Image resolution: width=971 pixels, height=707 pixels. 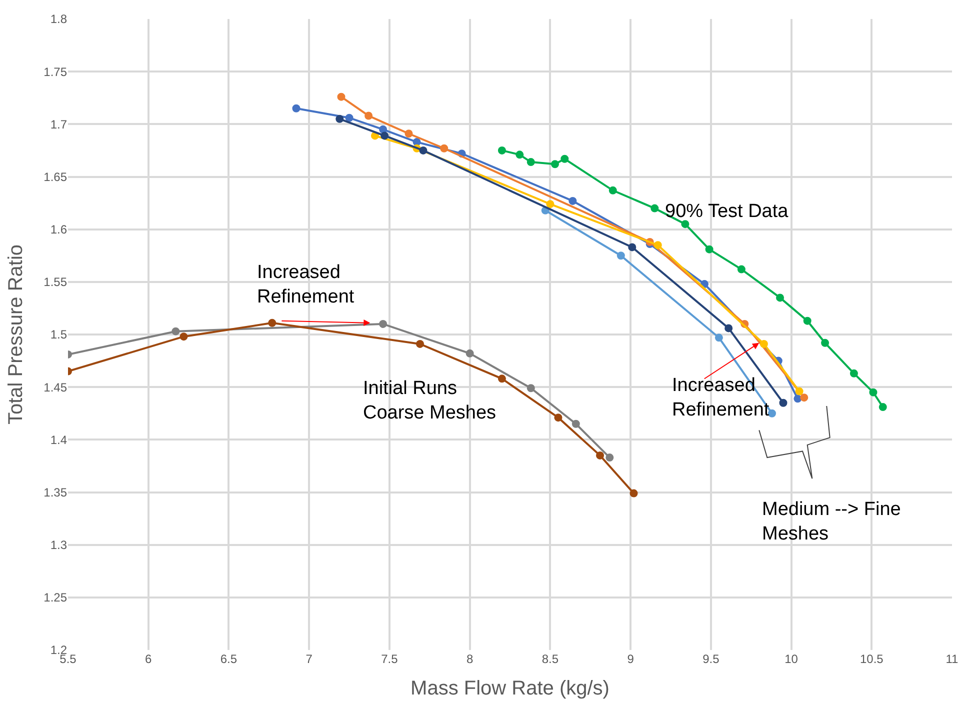 What do you see at coordinates (59, 19) in the screenshot?
I see `y-tick-label: 1.8` at bounding box center [59, 19].